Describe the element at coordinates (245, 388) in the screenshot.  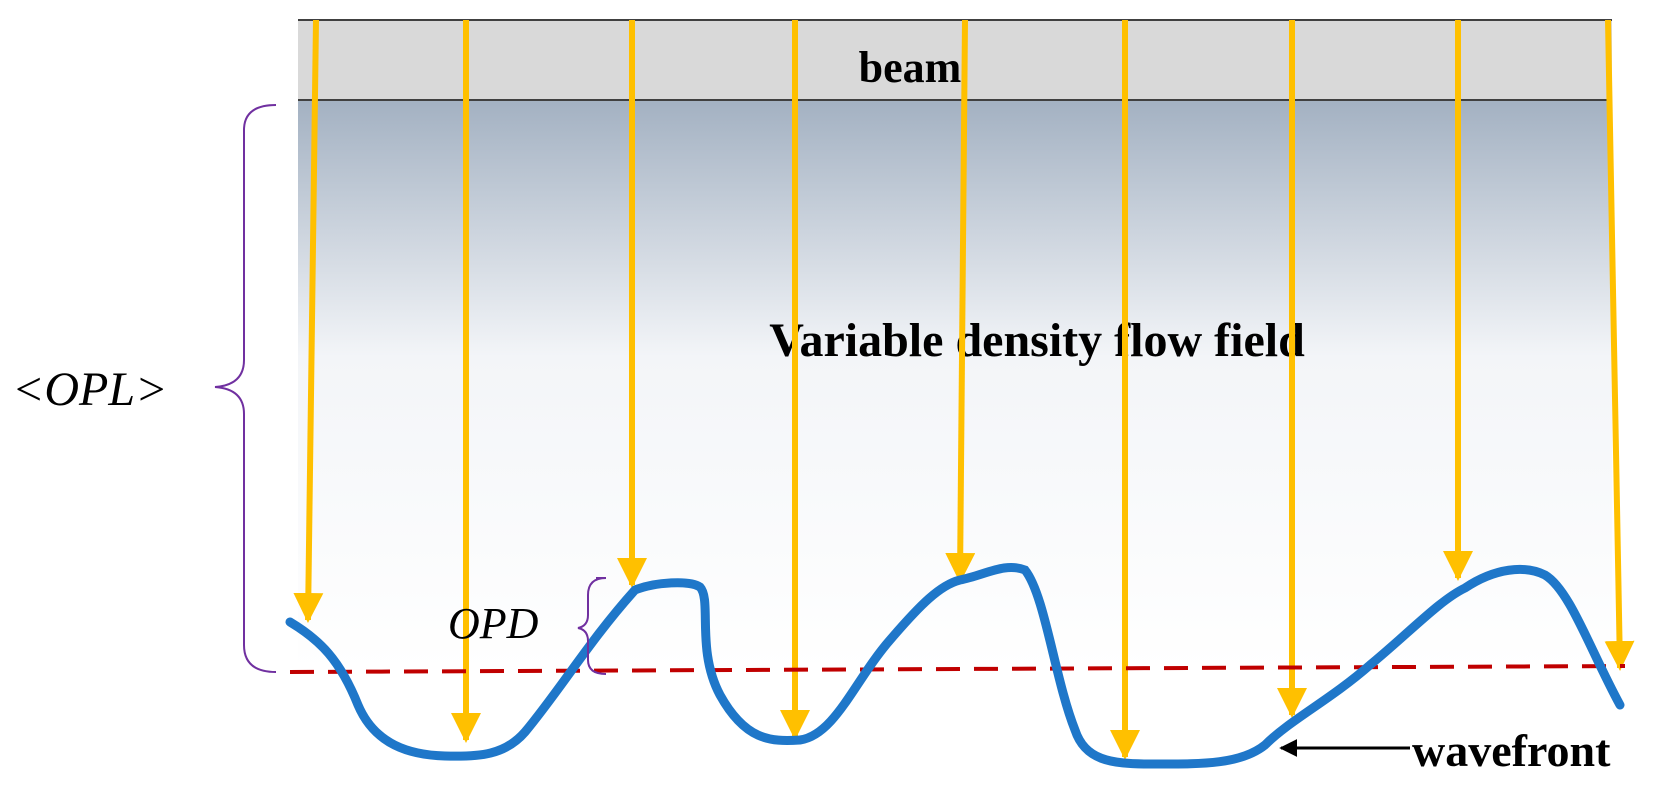
I see `opl-brace` at that location.